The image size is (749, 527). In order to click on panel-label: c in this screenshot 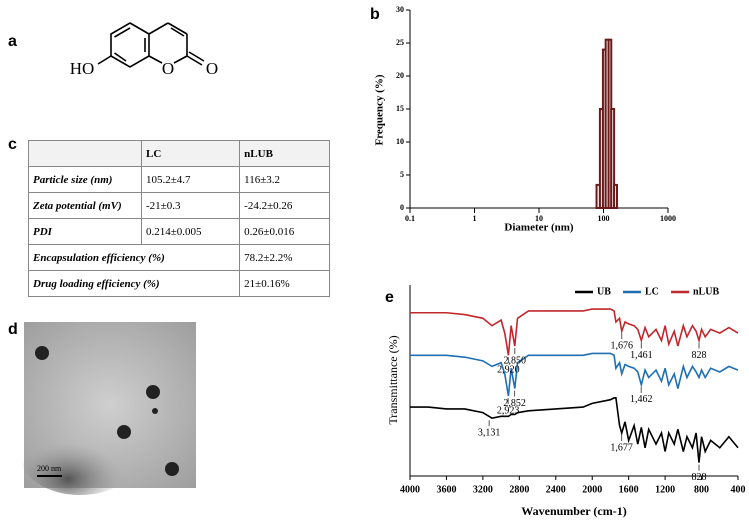, I will do `click(12, 144)`.